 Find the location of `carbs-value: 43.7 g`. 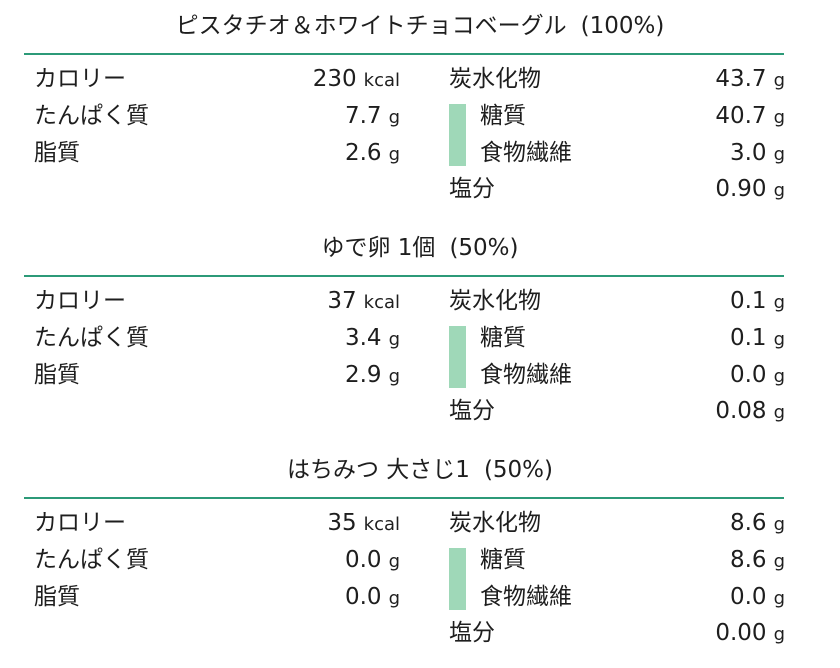

carbs-value: 43.7 g is located at coordinates (750, 79).